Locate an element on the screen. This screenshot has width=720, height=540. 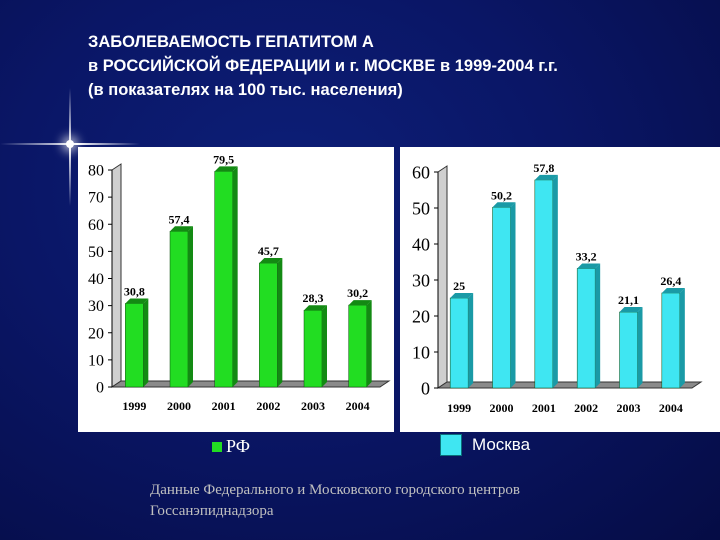
rf-category-label: 2002 is located at coordinates (268, 406).